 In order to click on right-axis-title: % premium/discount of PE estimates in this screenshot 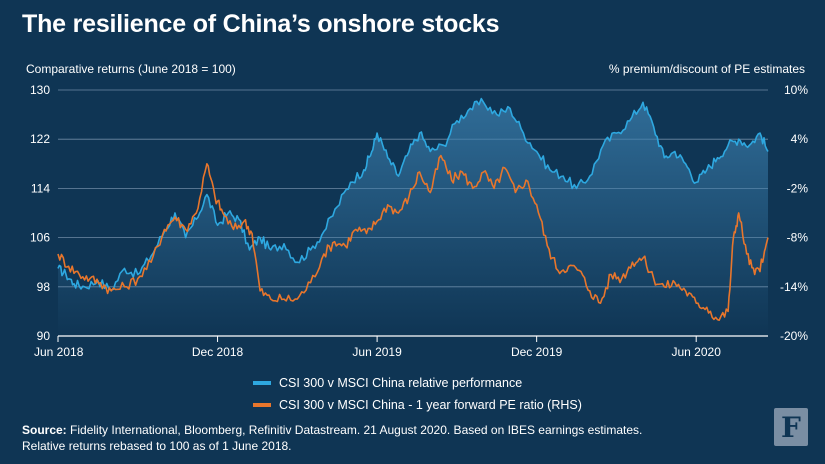, I will do `click(706, 69)`.